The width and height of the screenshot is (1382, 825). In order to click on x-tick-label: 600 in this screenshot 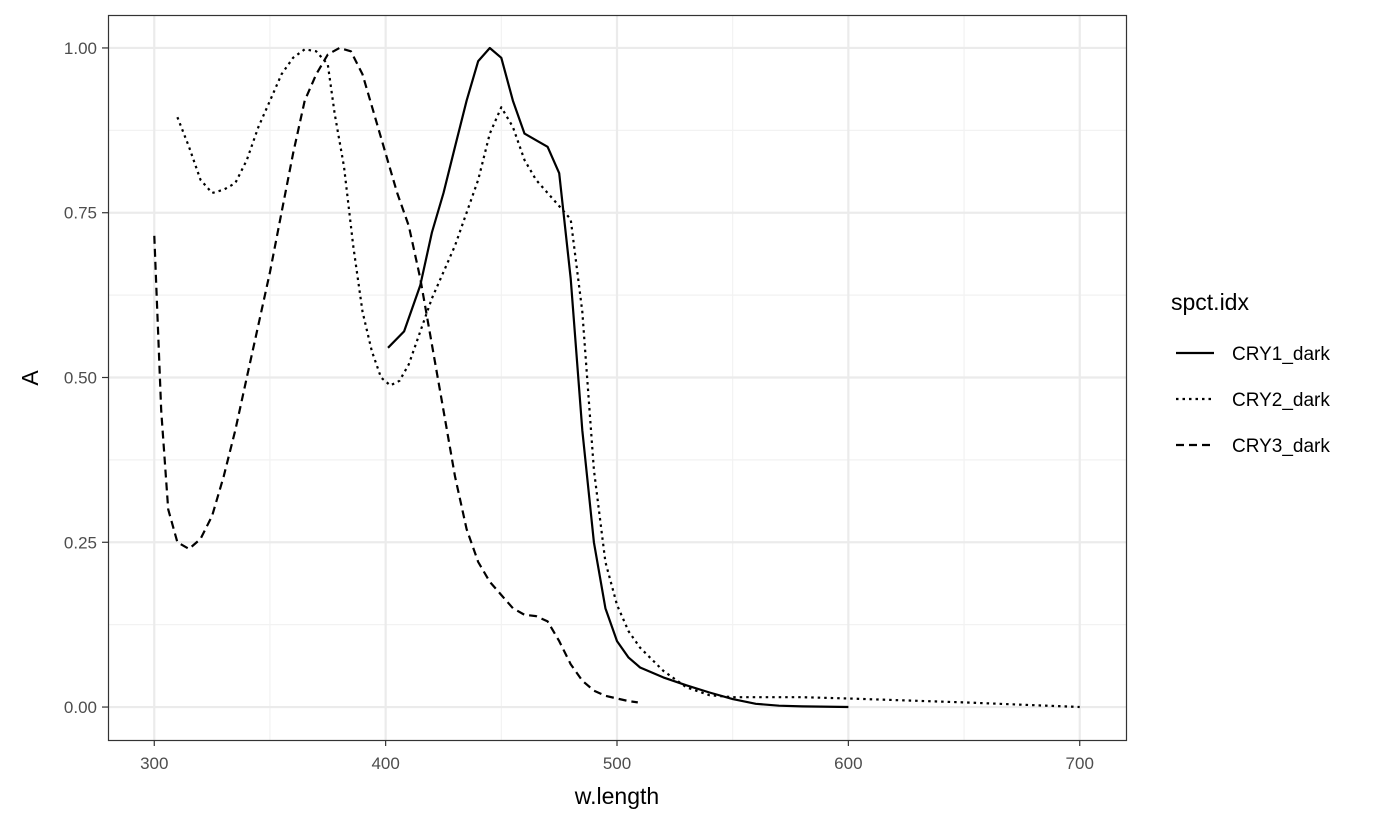, I will do `click(848, 763)`.